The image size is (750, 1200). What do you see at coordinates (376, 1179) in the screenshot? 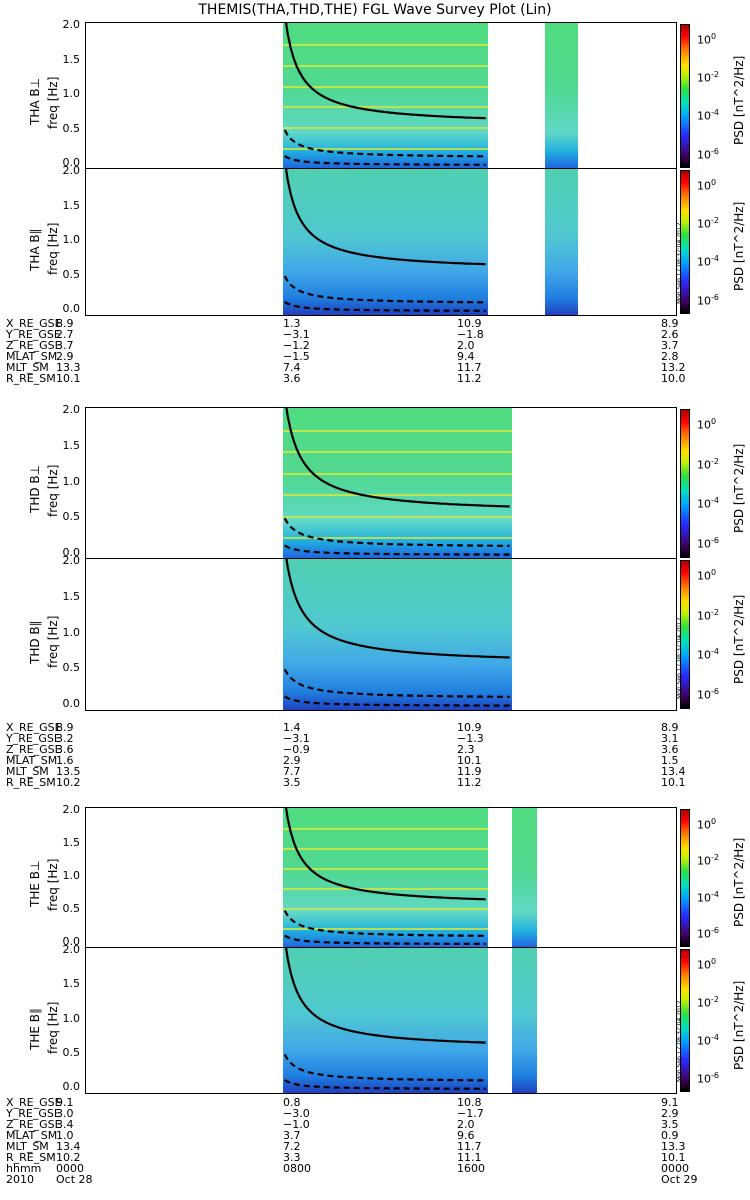
I see `ephemeris-row: 2010 Oct 28 Oct 29` at bounding box center [376, 1179].